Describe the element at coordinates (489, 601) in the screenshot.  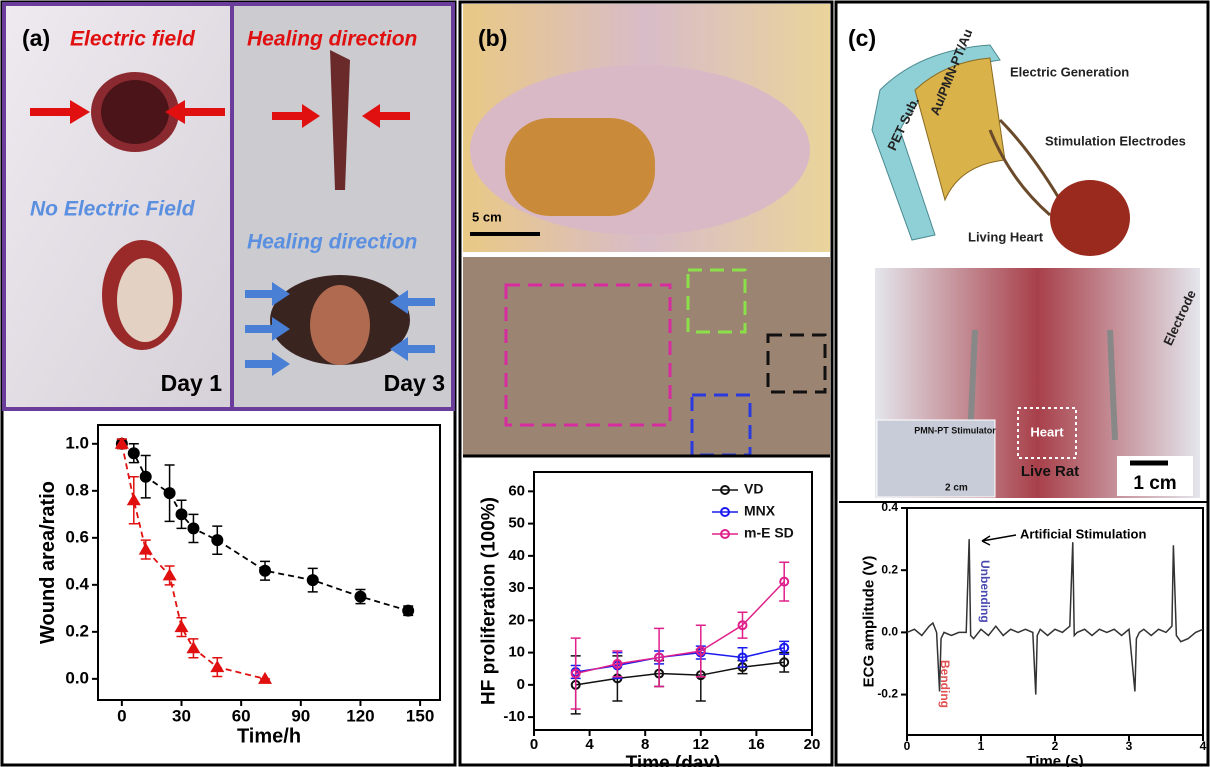
I see `y-axis-label: HF proliferation (100%)` at that location.